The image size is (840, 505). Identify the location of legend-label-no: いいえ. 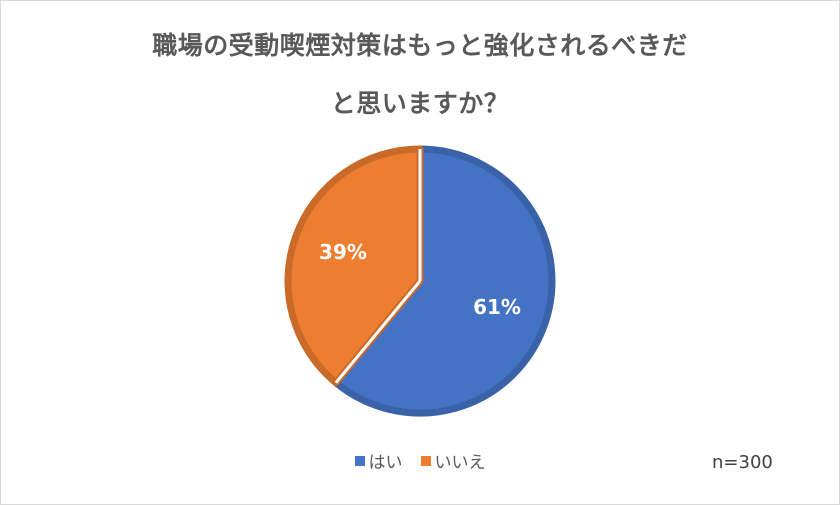
(460, 463).